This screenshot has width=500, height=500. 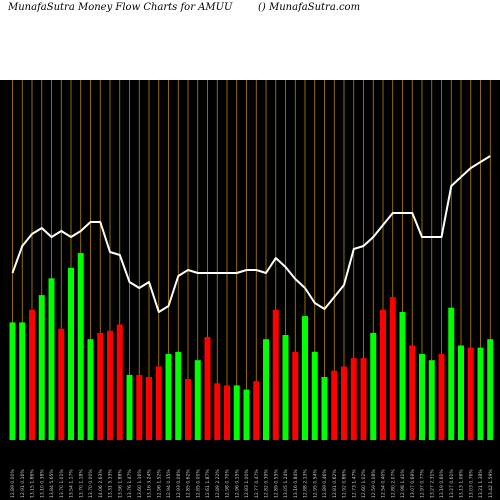 What do you see at coordinates (491, 483) in the screenshot?
I see `x-tick-label: 13.42 1.59%` at bounding box center [491, 483].